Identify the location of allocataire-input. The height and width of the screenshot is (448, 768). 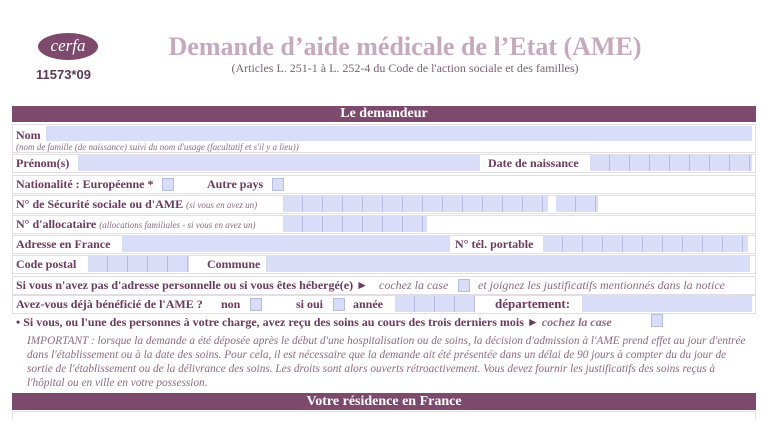
(355, 224).